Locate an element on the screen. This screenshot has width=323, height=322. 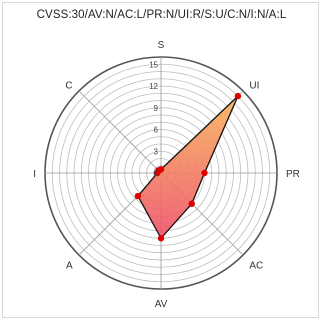
axis-label-av: AV is located at coordinates (161, 304).